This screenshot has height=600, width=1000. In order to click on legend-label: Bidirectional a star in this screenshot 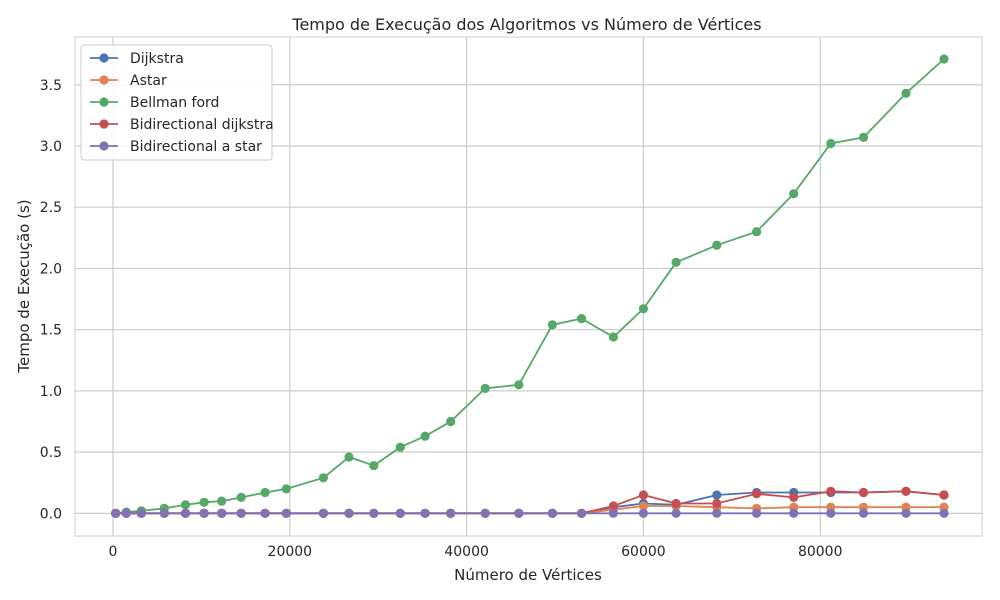, I will do `click(196, 147)`.